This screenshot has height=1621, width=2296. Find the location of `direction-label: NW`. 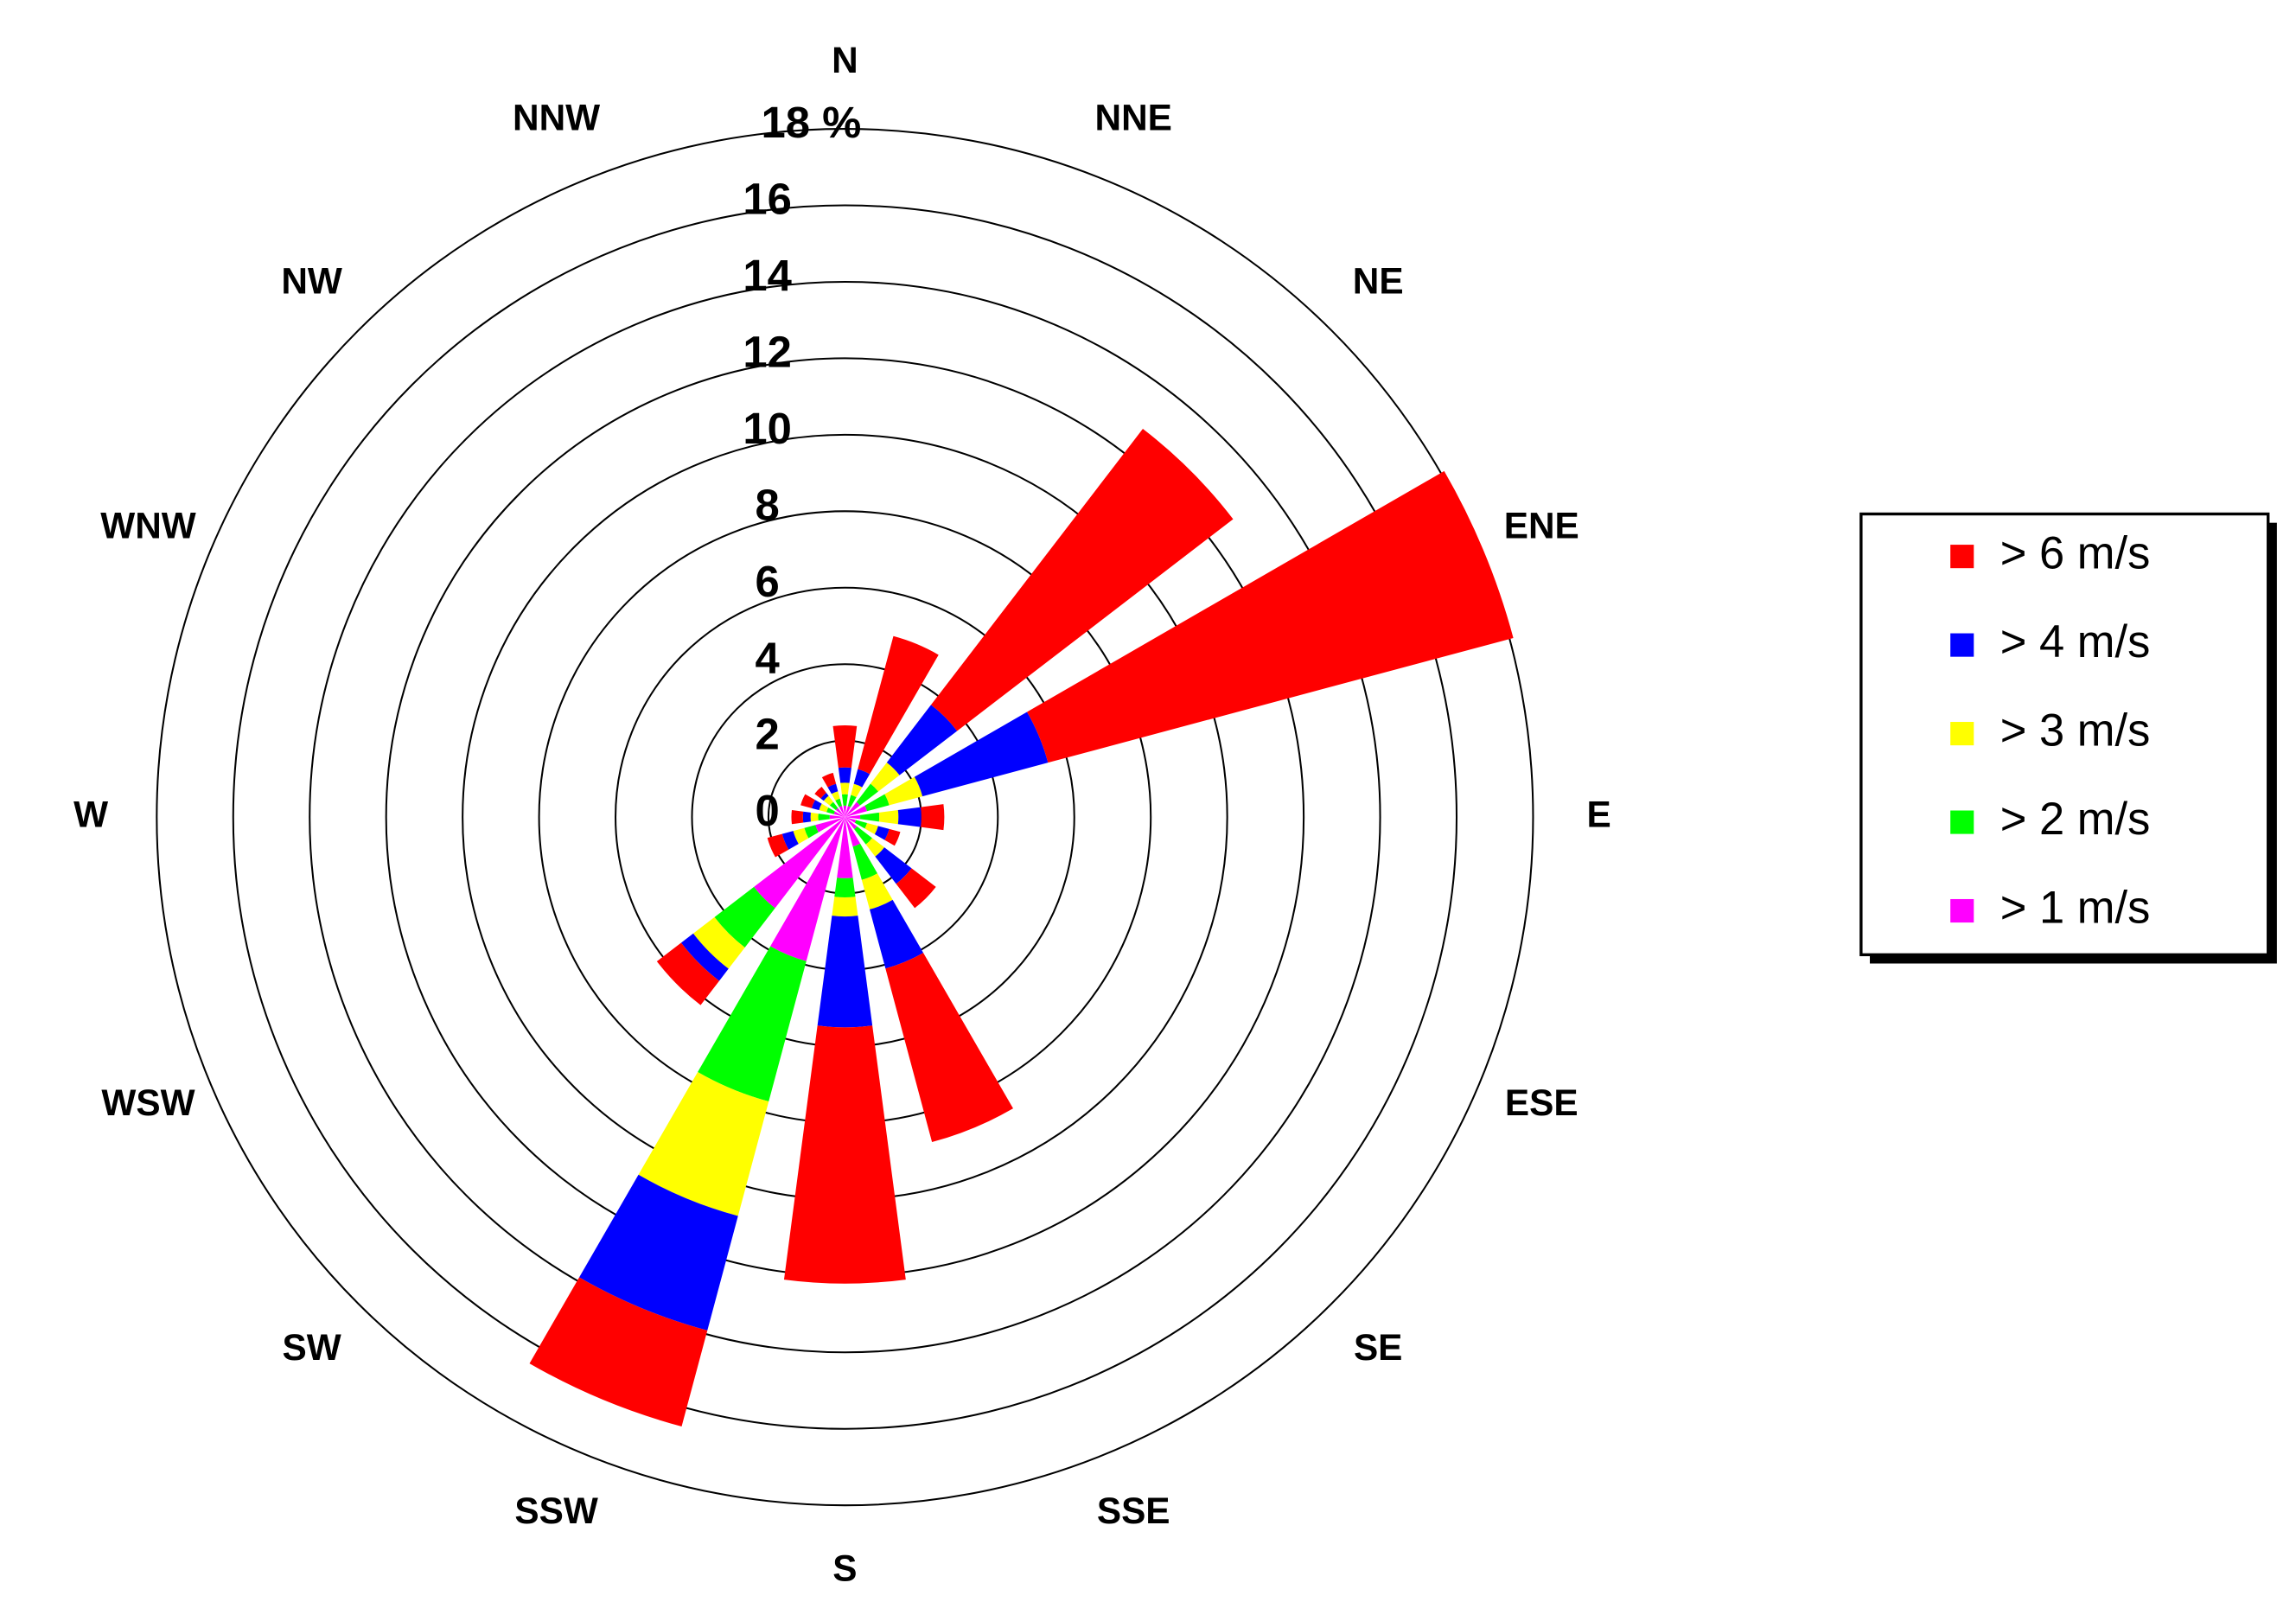

direction-label: NW is located at coordinates (311, 281).